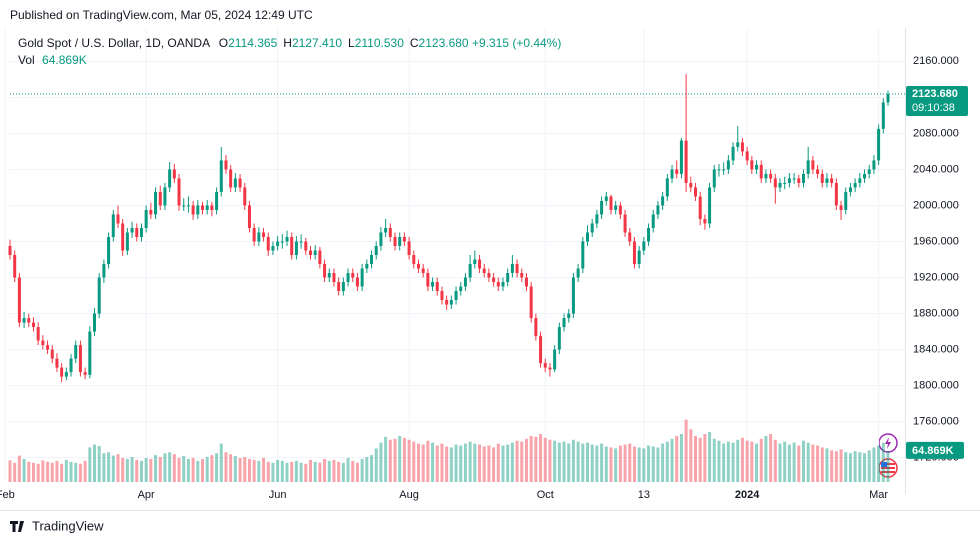 The width and height of the screenshot is (980, 545). What do you see at coordinates (936, 133) in the screenshot?
I see `y-tick-label: 2080.000` at bounding box center [936, 133].